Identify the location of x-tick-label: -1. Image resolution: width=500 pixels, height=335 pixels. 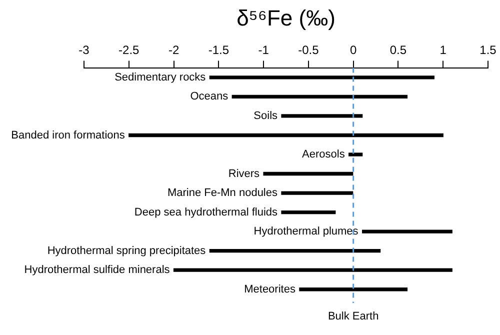
(264, 49).